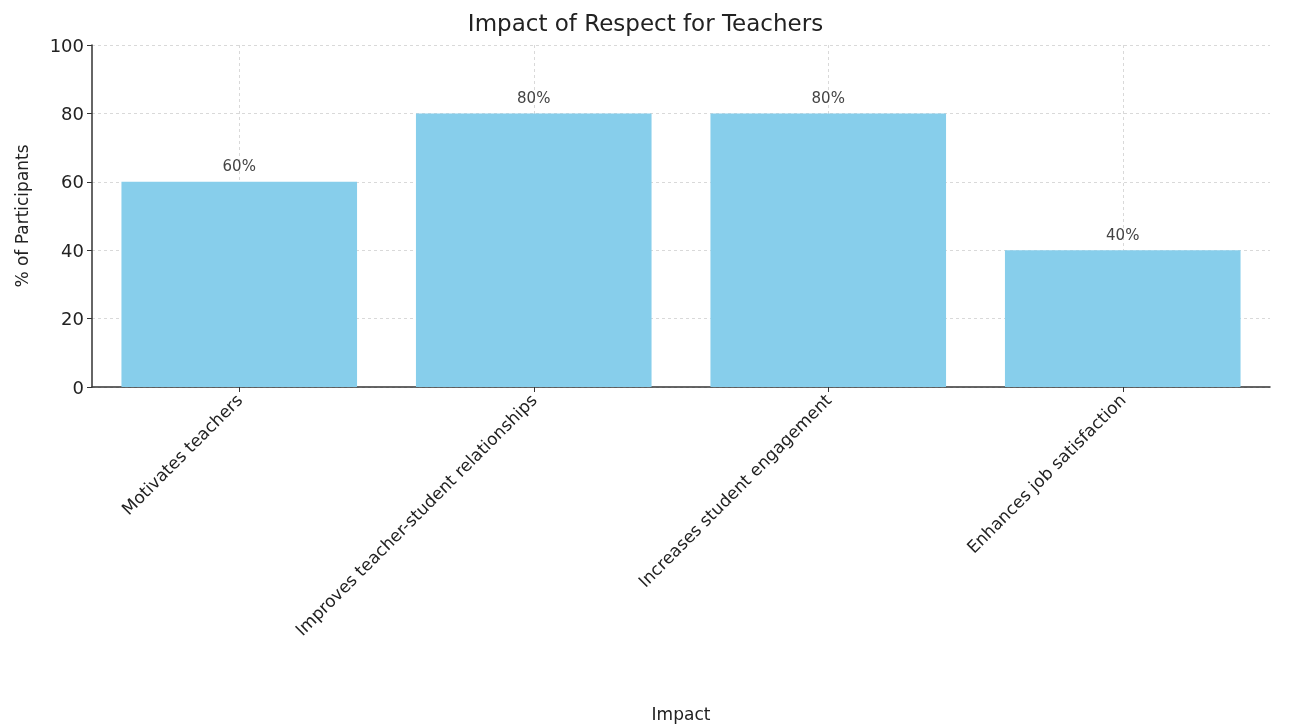 This screenshot has height=726, width=1291. What do you see at coordinates (21, 216) in the screenshot?
I see `y-axis-title: % of Participants` at bounding box center [21, 216].